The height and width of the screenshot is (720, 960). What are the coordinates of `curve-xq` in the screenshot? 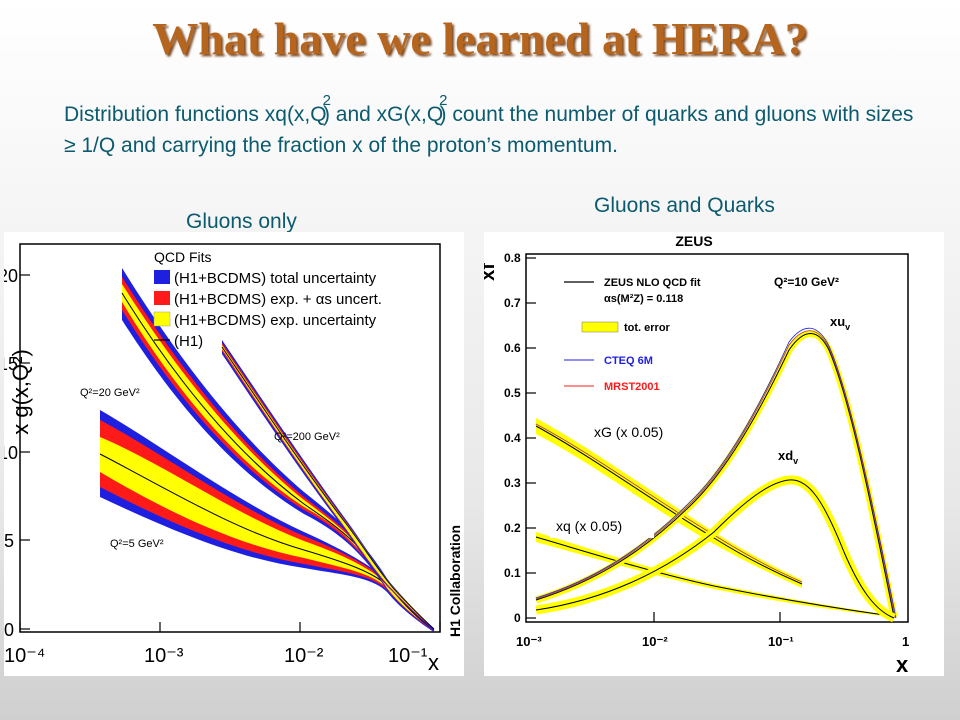 It's located at (710, 576).